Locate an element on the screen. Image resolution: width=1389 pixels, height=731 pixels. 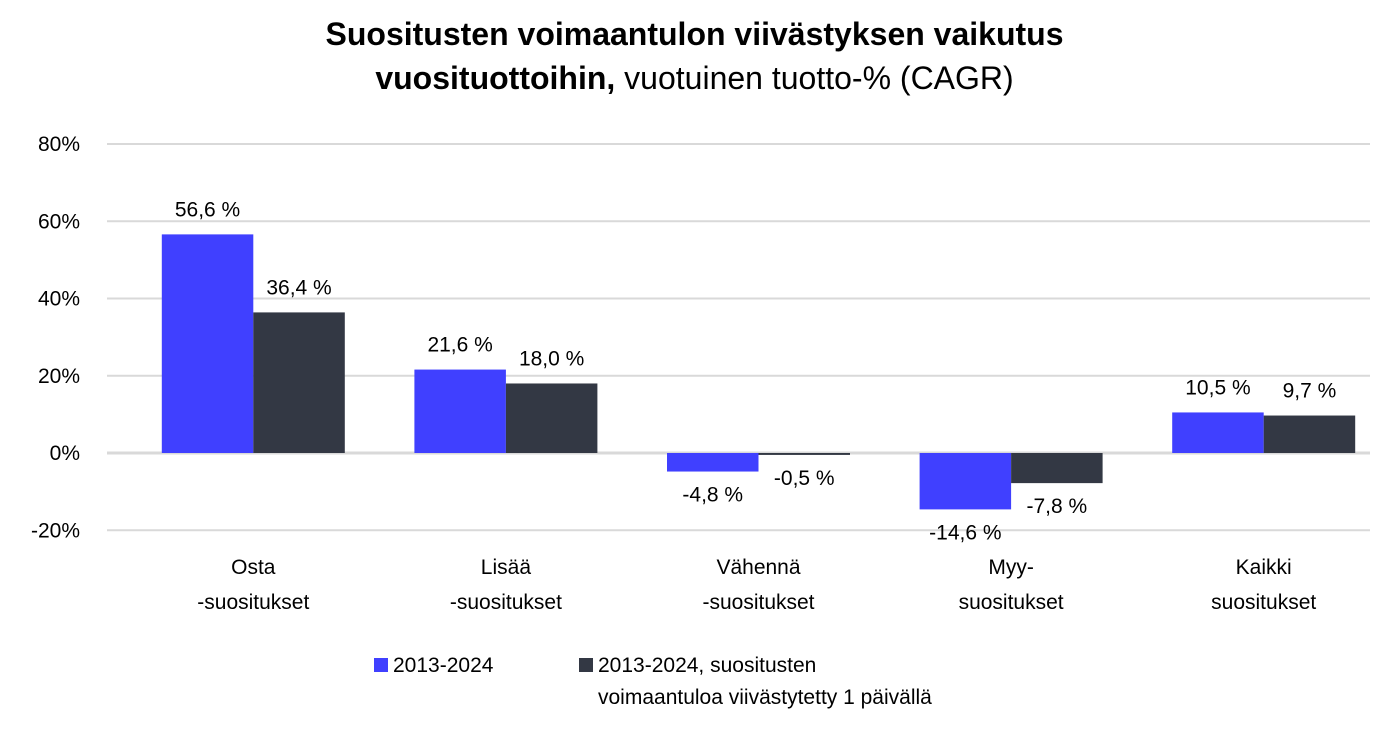
x-tick-label: Myy- is located at coordinates (1011, 567).